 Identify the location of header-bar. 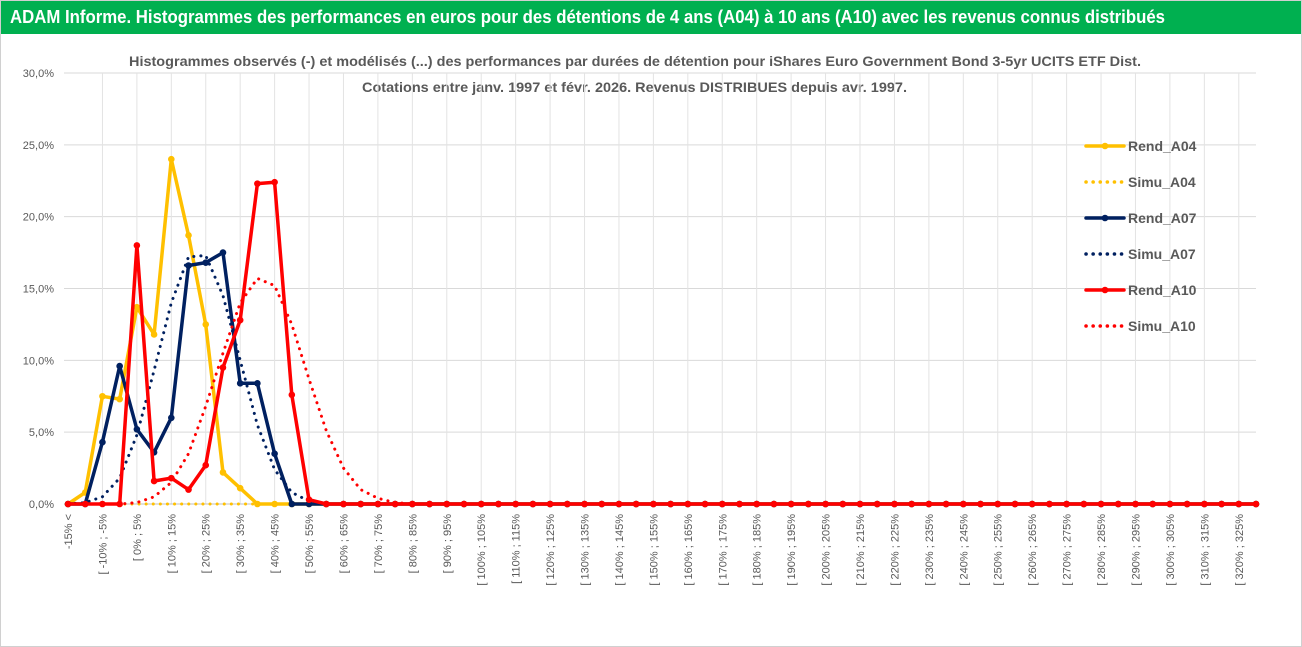
(651, 17).